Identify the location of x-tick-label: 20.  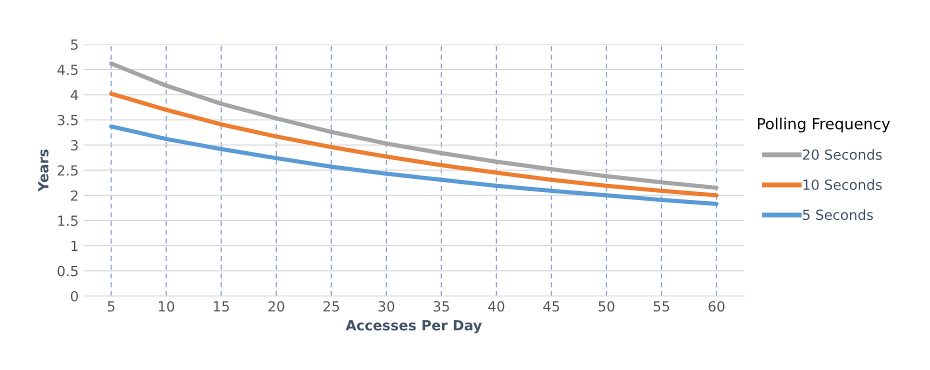
(276, 306).